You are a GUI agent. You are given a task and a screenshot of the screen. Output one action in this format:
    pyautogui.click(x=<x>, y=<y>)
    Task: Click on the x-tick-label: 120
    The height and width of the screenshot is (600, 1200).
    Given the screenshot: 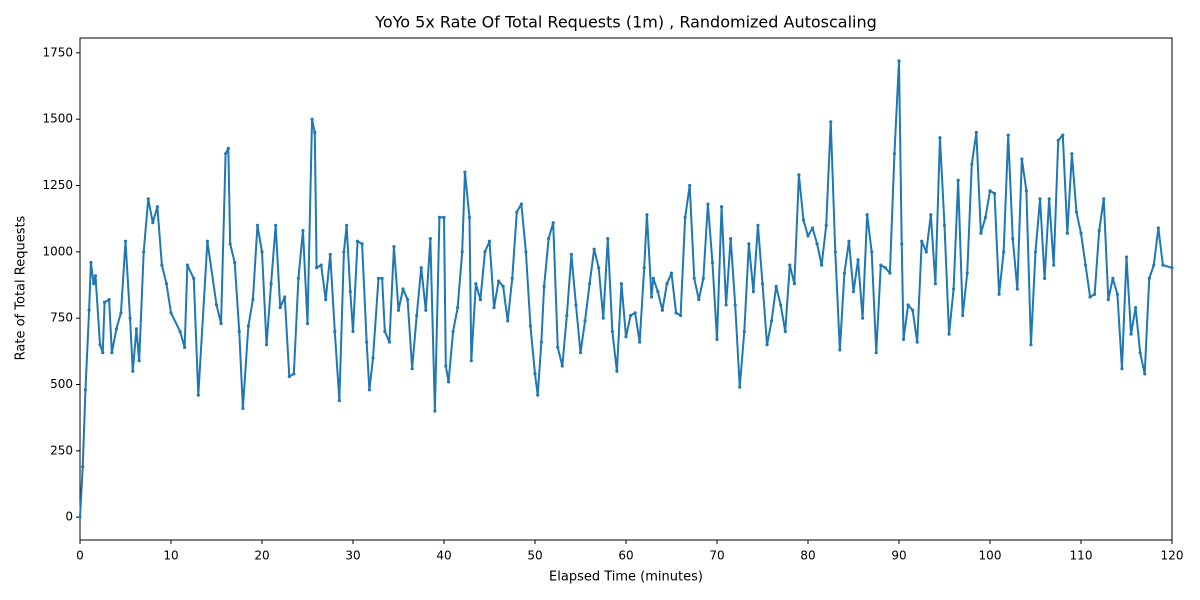 What is the action you would take?
    pyautogui.click(x=1172, y=556)
    